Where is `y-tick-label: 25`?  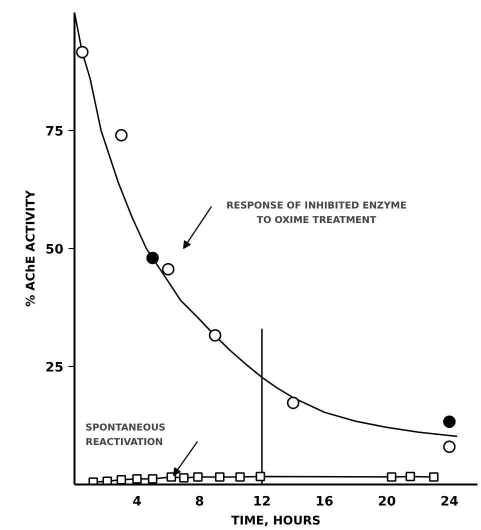 y-tick-label: 25 is located at coordinates (54, 368).